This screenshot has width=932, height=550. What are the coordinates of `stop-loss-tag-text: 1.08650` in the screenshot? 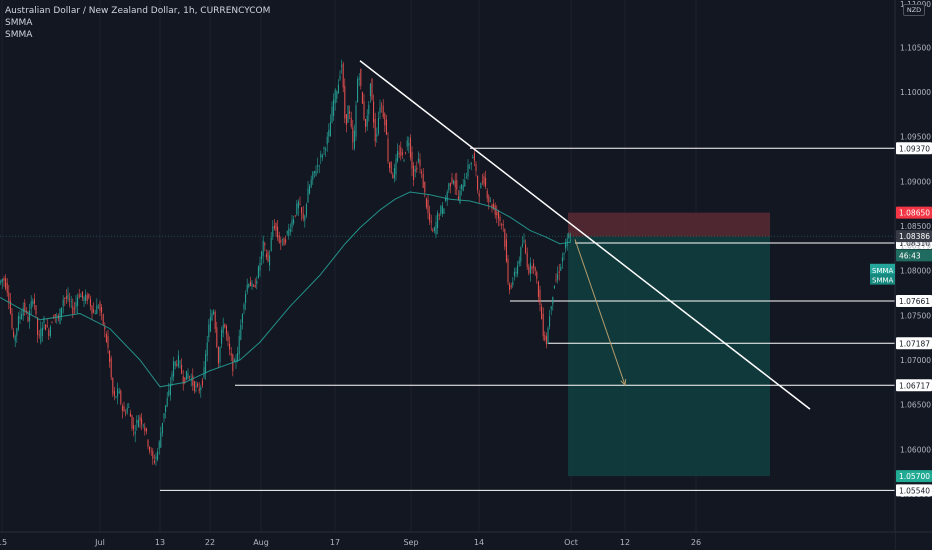 It's located at (914, 213).